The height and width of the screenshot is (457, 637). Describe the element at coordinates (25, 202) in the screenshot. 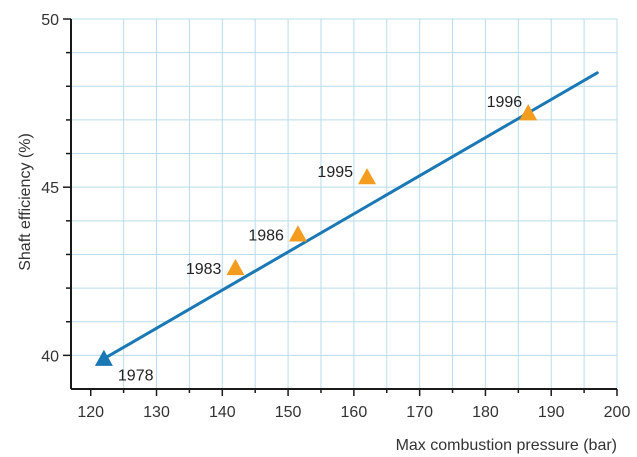

I see `y-axis-title: Shaft efficiency (%)` at that location.